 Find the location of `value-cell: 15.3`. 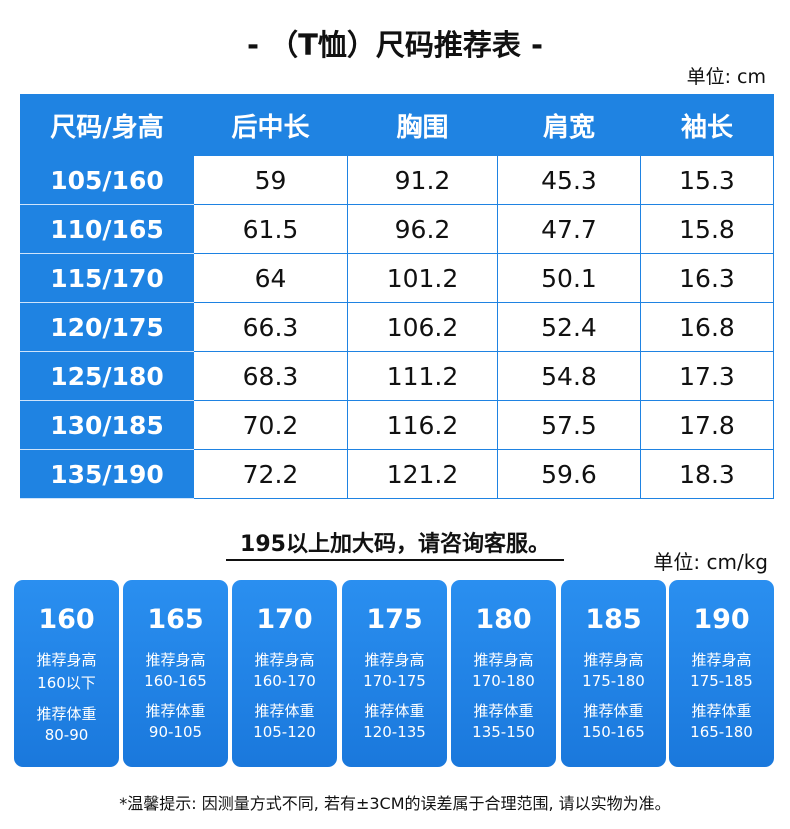

value-cell: 15.3 is located at coordinates (707, 180).